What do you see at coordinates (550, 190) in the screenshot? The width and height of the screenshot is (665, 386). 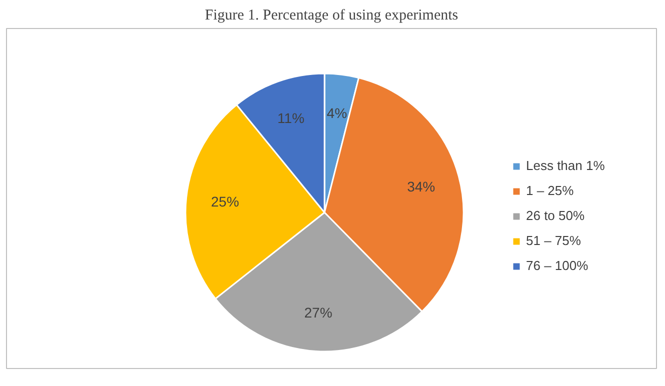 I see `legend-label: 1 – 25%` at bounding box center [550, 190].